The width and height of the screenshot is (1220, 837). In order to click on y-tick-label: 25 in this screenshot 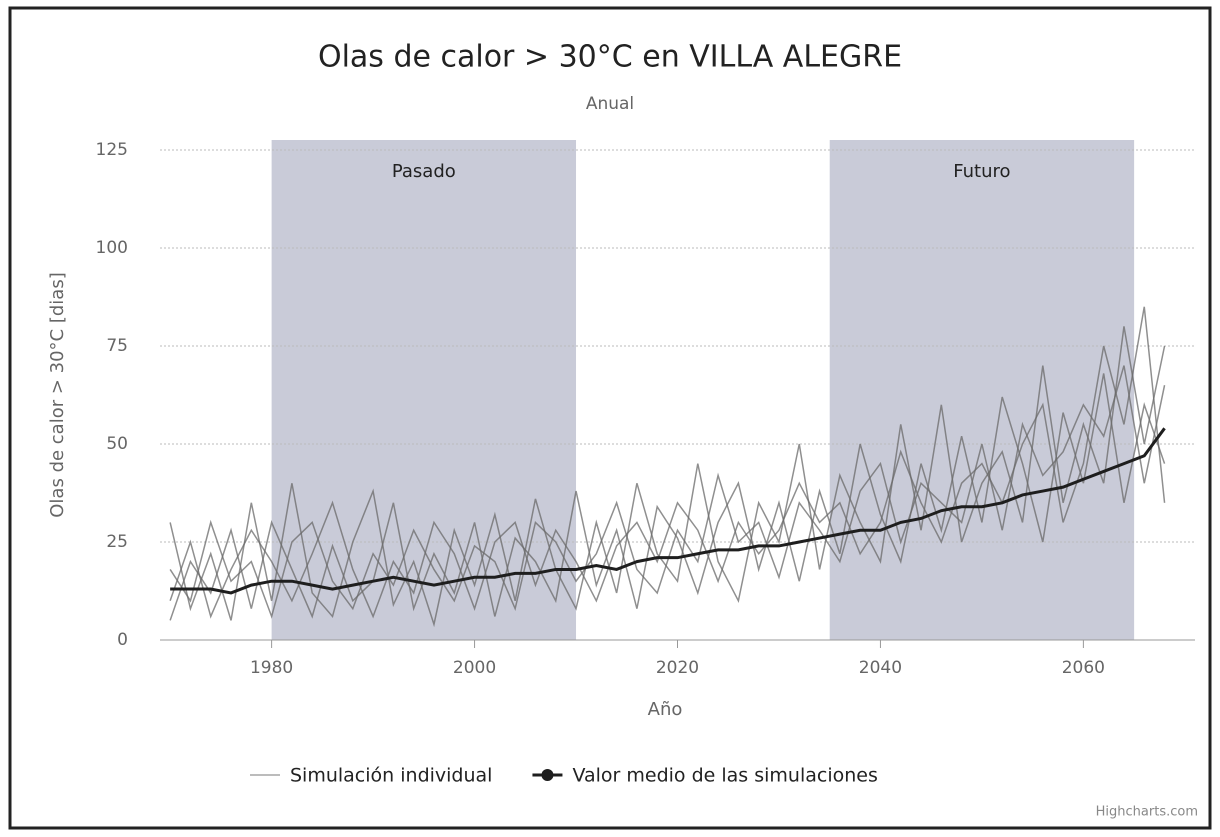, I will do `click(117, 542)`.